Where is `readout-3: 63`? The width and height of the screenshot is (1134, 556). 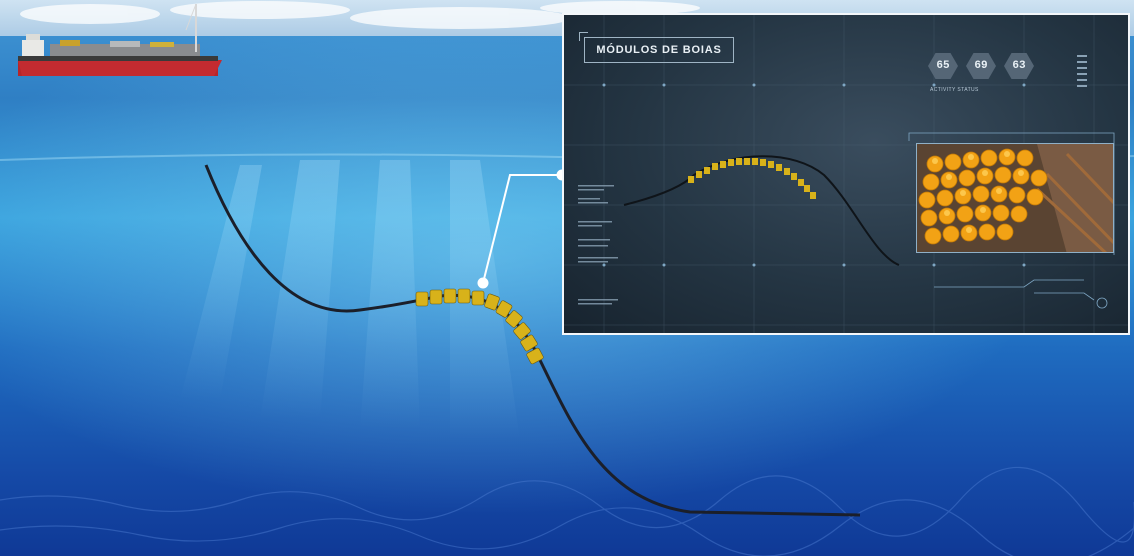
readout-3: 63 is located at coordinates (1019, 66).